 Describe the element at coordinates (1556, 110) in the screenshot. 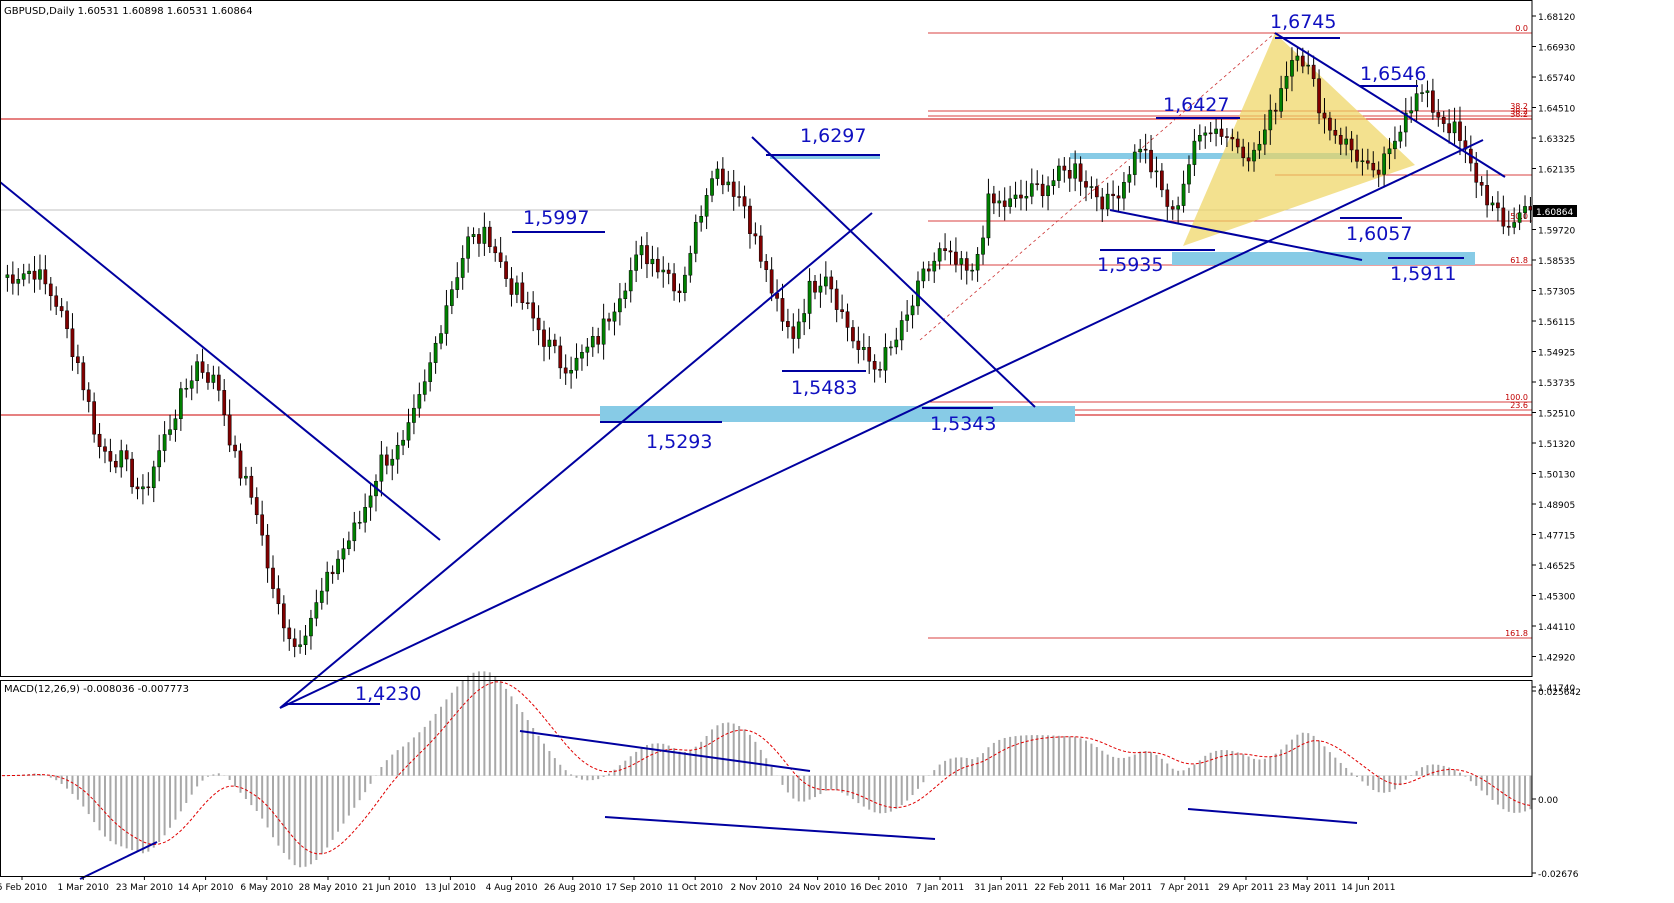

I see `price-tick-label: 1.64510` at that location.